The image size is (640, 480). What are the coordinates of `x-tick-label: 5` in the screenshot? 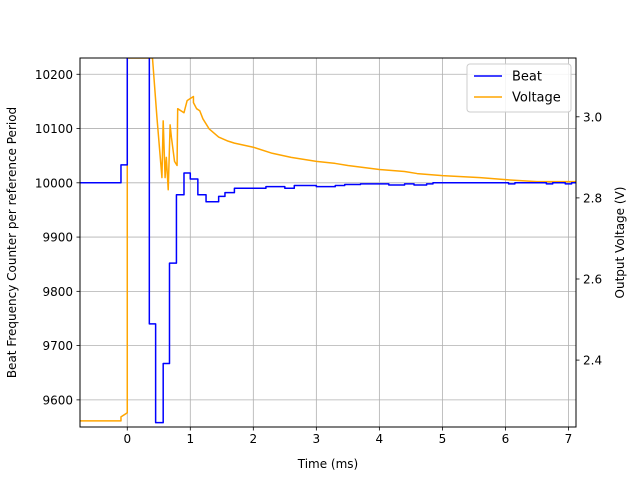 It's located at (443, 439).